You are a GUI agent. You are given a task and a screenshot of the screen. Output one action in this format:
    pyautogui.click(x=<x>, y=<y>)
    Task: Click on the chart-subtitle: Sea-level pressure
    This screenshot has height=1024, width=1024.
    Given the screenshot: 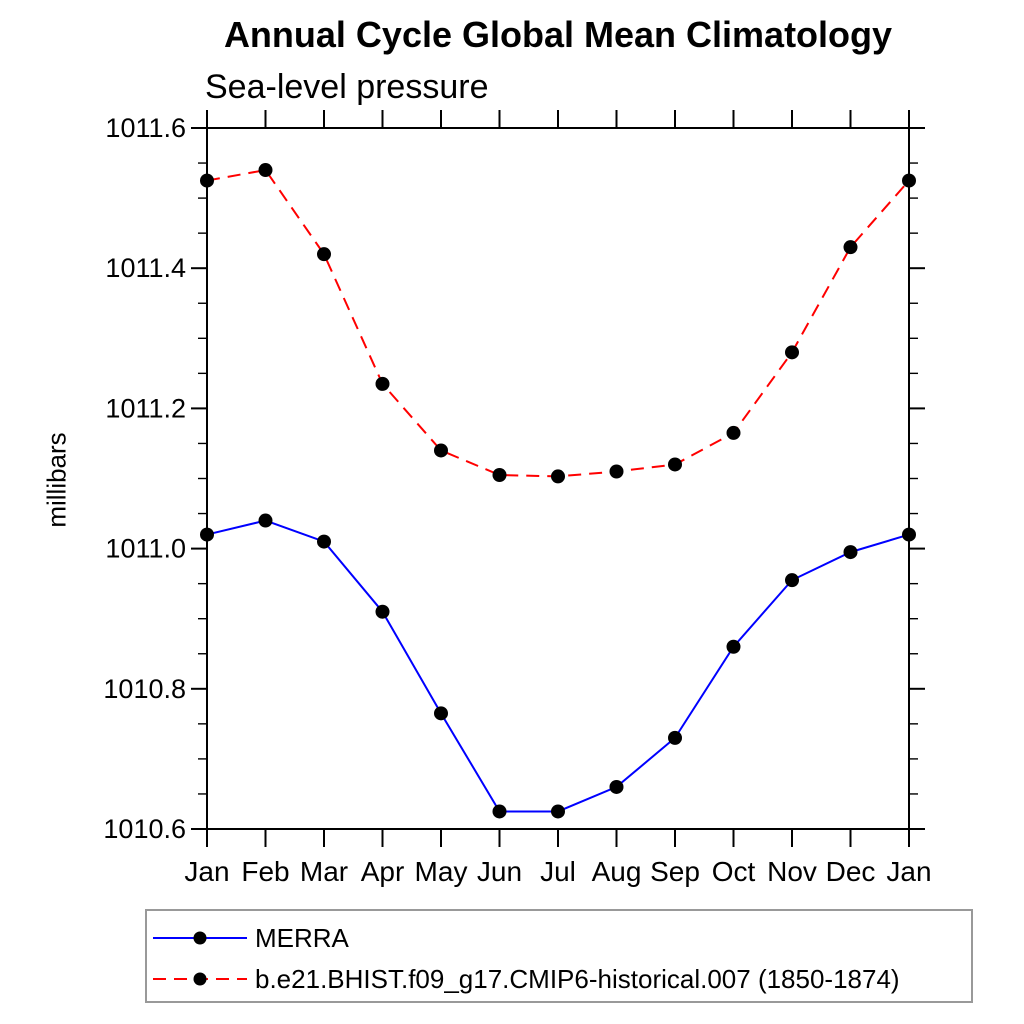 What is the action you would take?
    pyautogui.click(x=347, y=87)
    